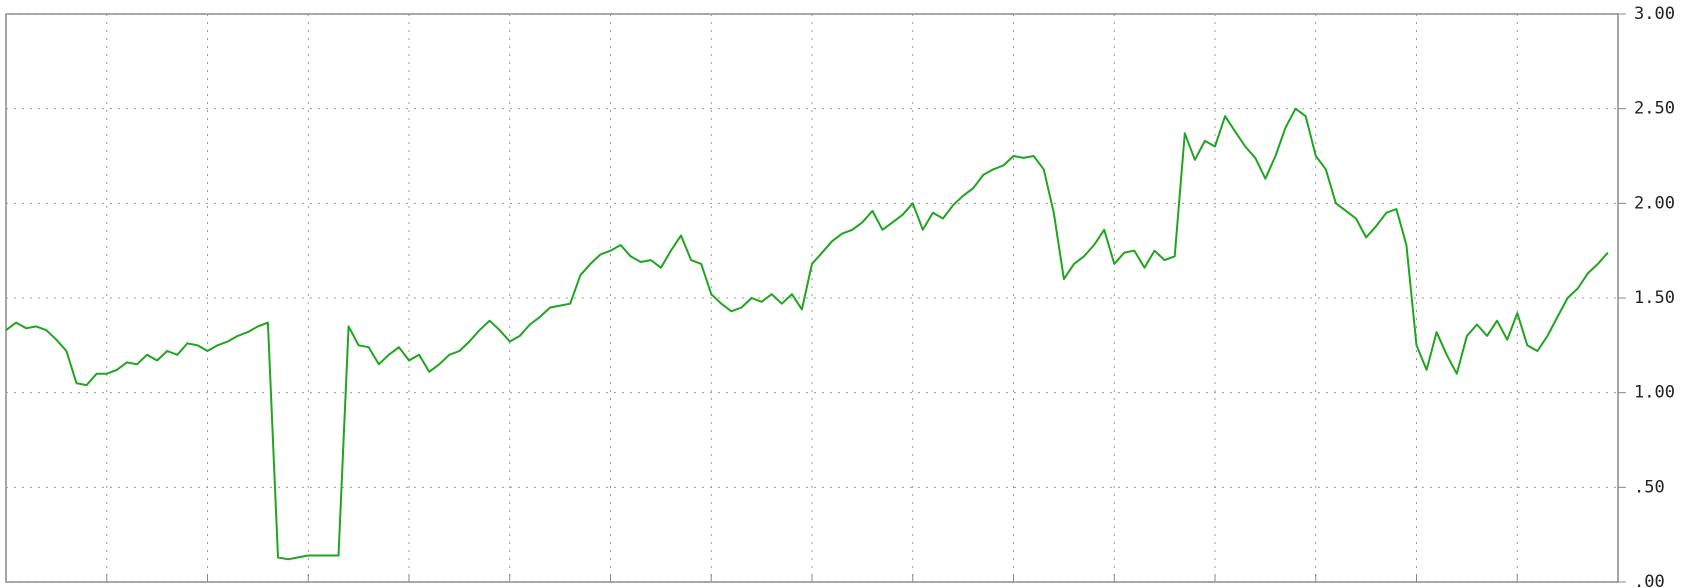 This screenshot has height=588, width=1699. I want to click on y-tick-label: 3.00, so click(1654, 14).